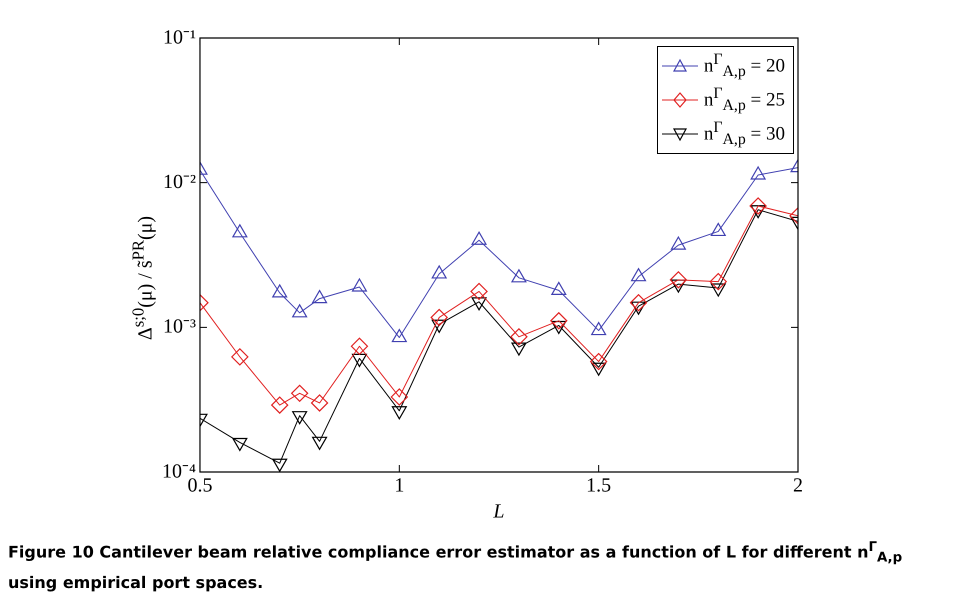 This screenshot has height=602, width=956. What do you see at coordinates (798, 485) in the screenshot?
I see `x-tick-label: 2` at bounding box center [798, 485].